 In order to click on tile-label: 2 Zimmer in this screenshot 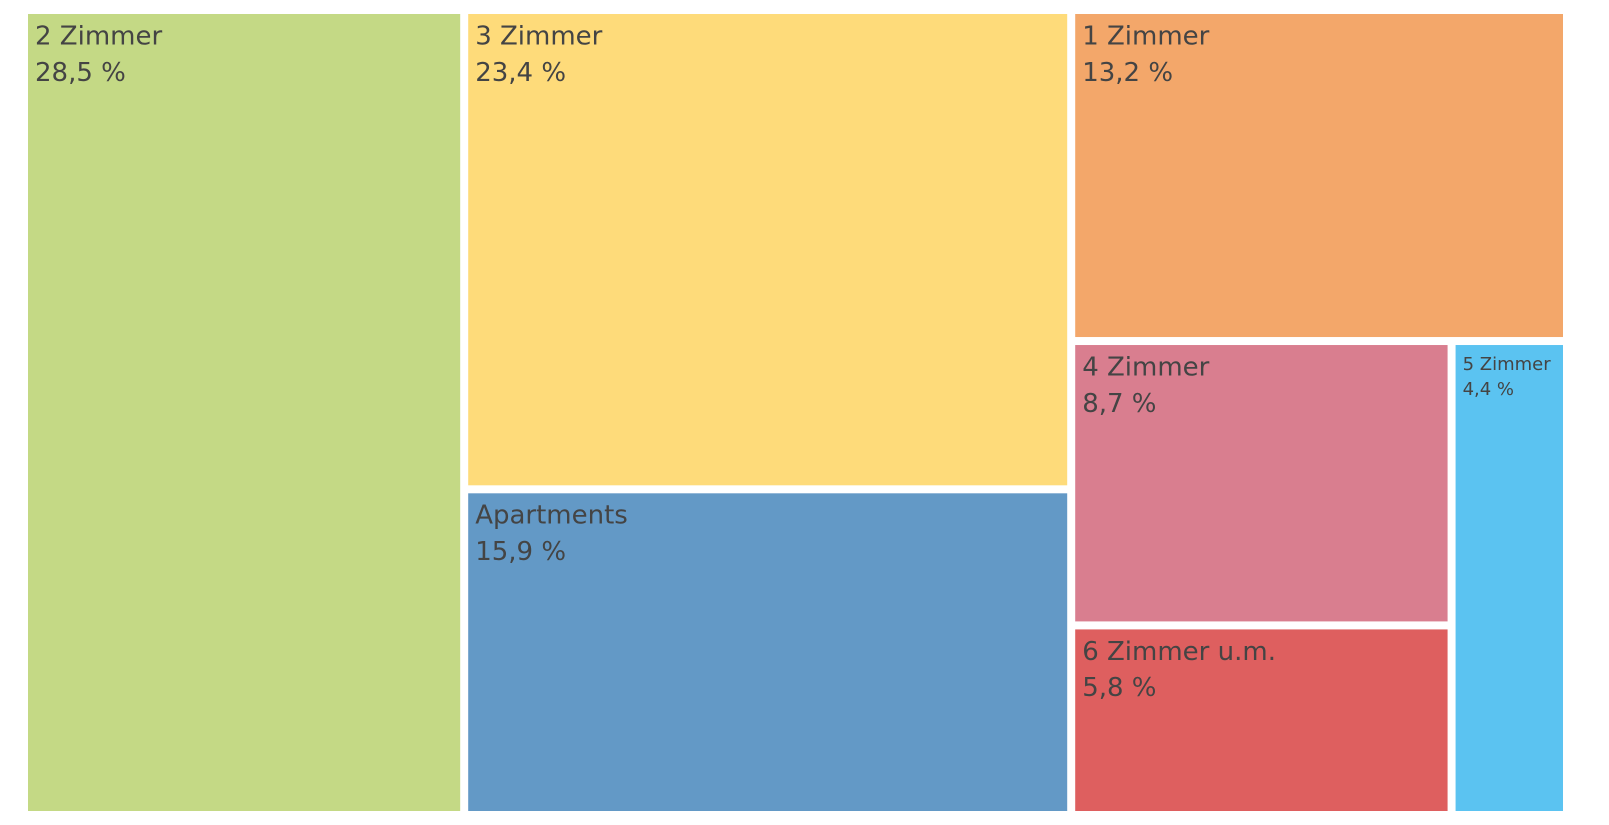, I will do `click(98, 36)`.